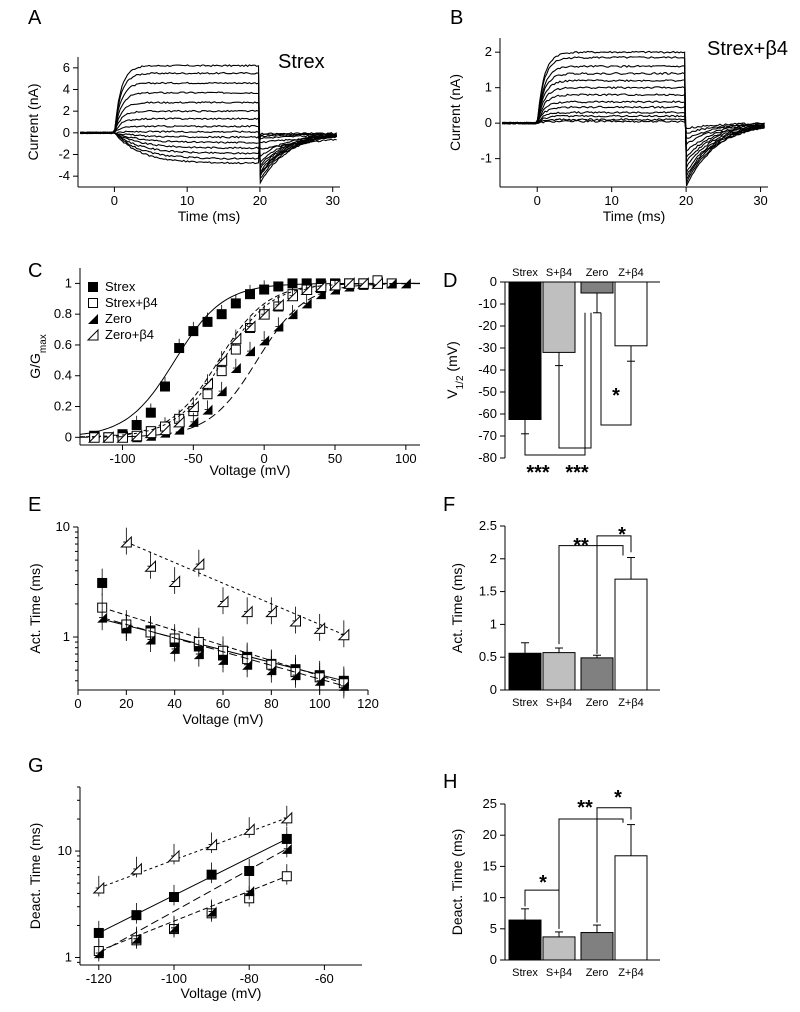  I want to click on panel-h-sig-bracket, so click(614, 865).